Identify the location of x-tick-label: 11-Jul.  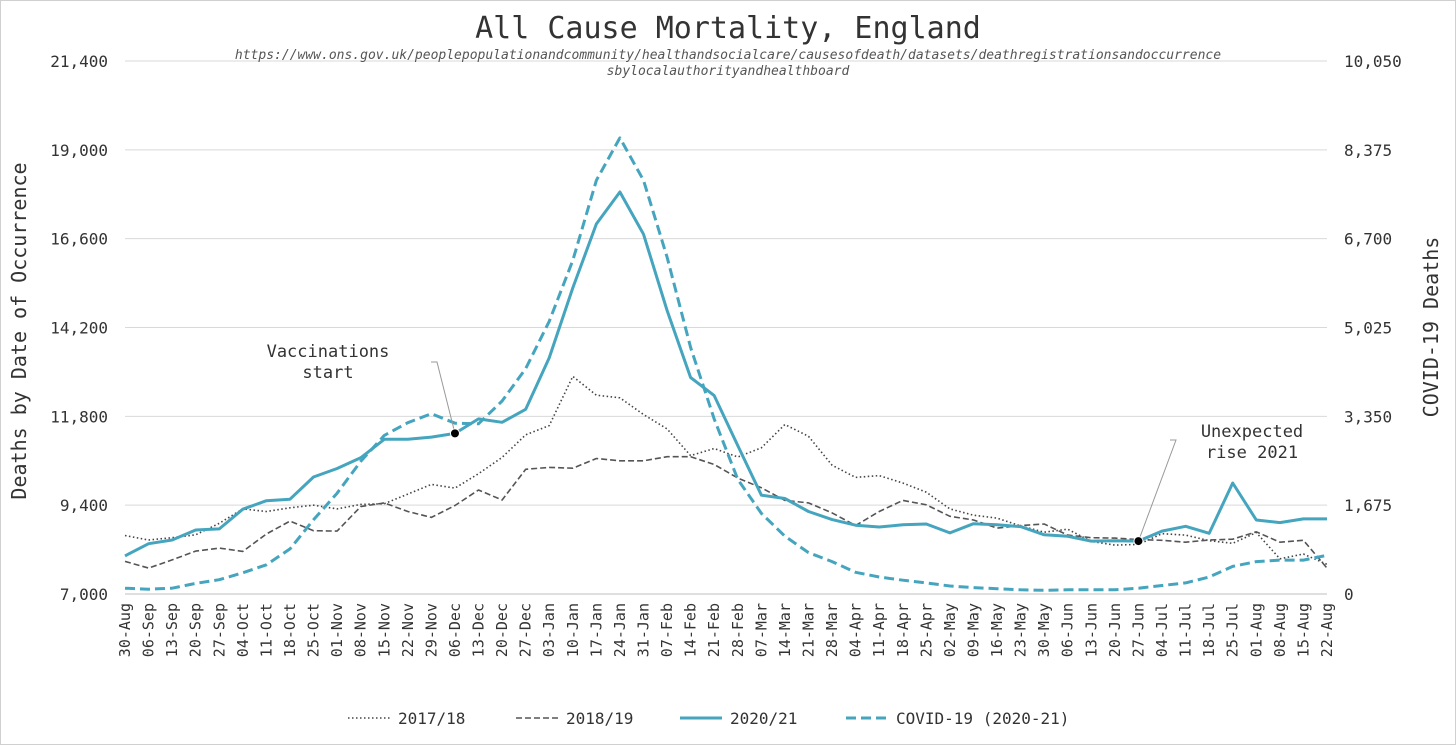
(1186, 630).